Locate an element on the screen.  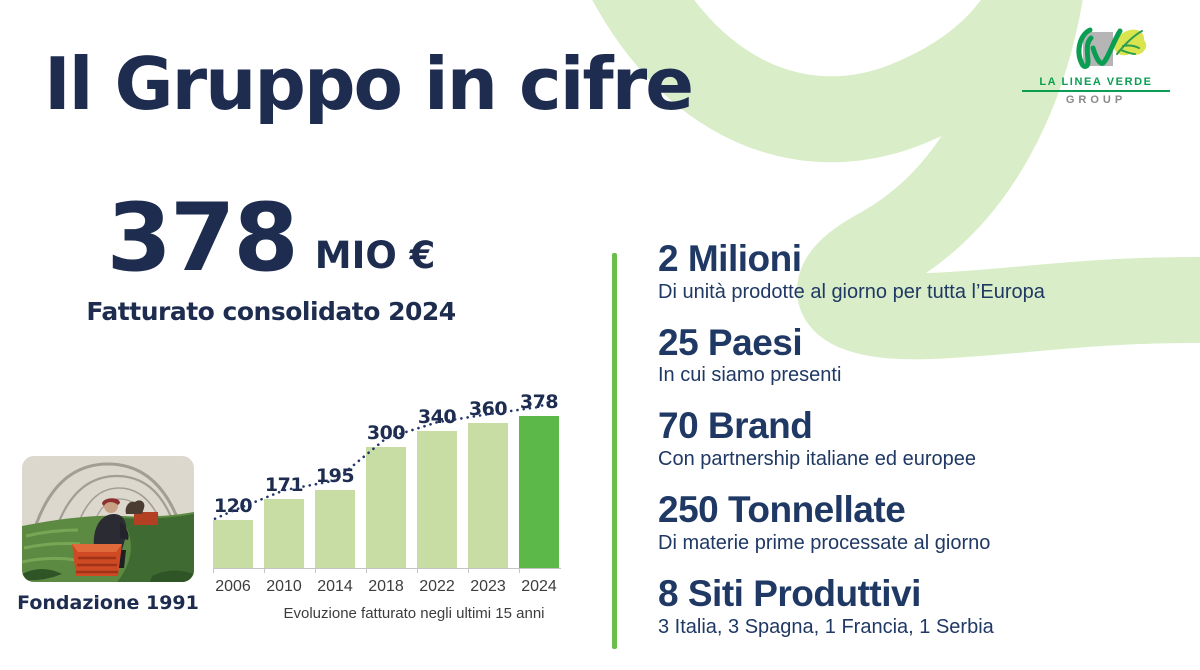
bar-2014 is located at coordinates (335, 529).